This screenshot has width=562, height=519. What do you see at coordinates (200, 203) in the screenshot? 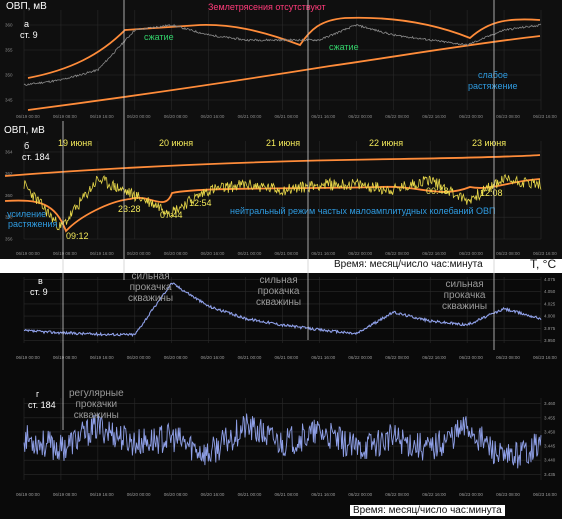
I see `time-label-1254: 12:54` at bounding box center [200, 203].